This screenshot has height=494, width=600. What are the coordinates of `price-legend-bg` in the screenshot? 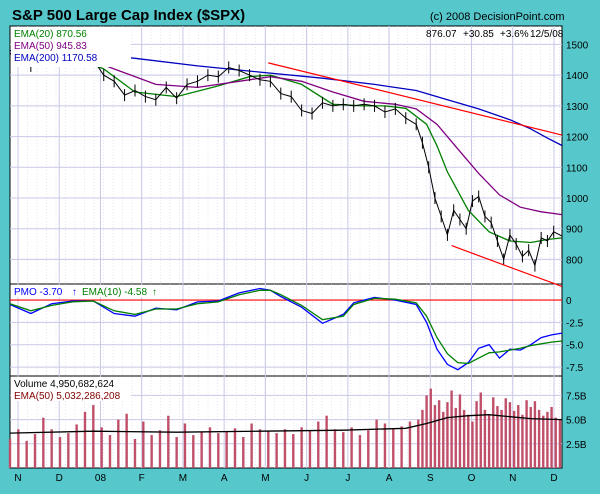 It's located at (71, 47).